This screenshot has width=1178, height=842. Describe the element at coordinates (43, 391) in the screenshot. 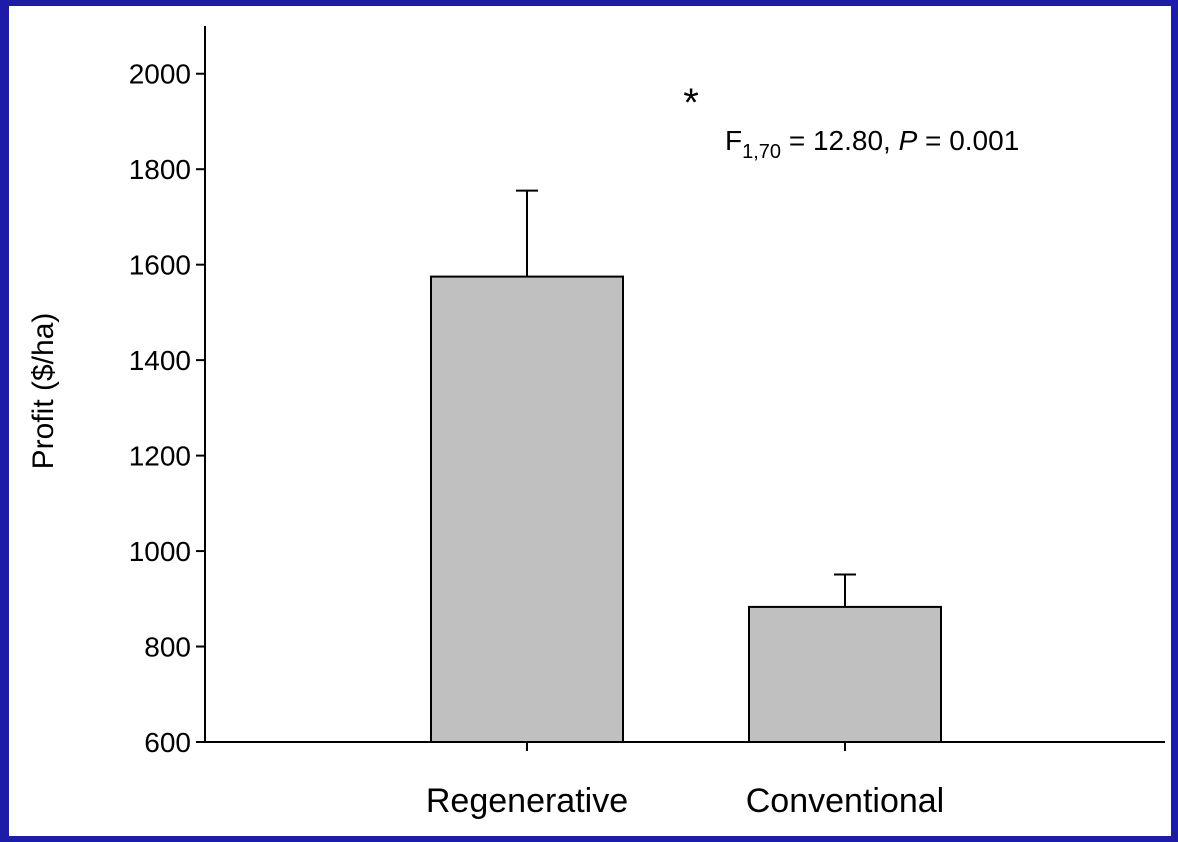

I see `y-axis-label: Profit ($/ha)` at that location.